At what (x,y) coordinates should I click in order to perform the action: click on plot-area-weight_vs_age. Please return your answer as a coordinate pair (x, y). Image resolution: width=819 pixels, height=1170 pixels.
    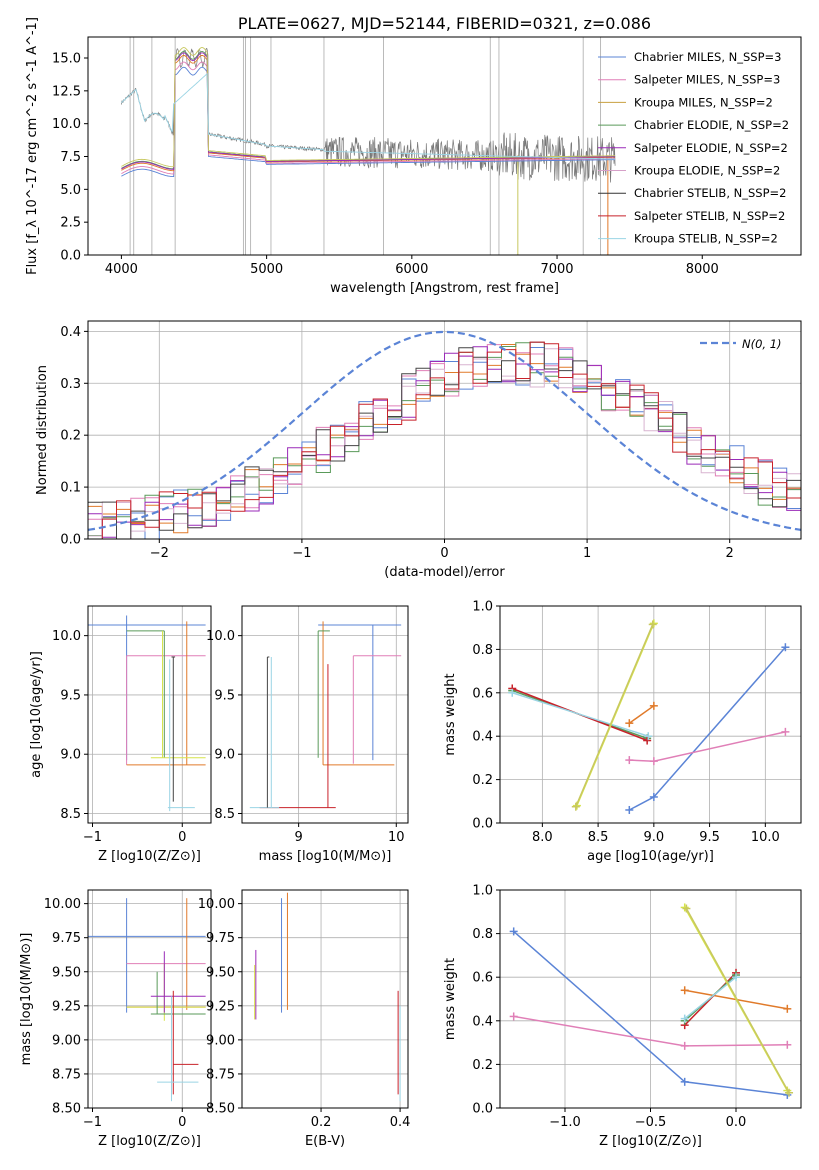
    Looking at the image, I should click on (649, 716).